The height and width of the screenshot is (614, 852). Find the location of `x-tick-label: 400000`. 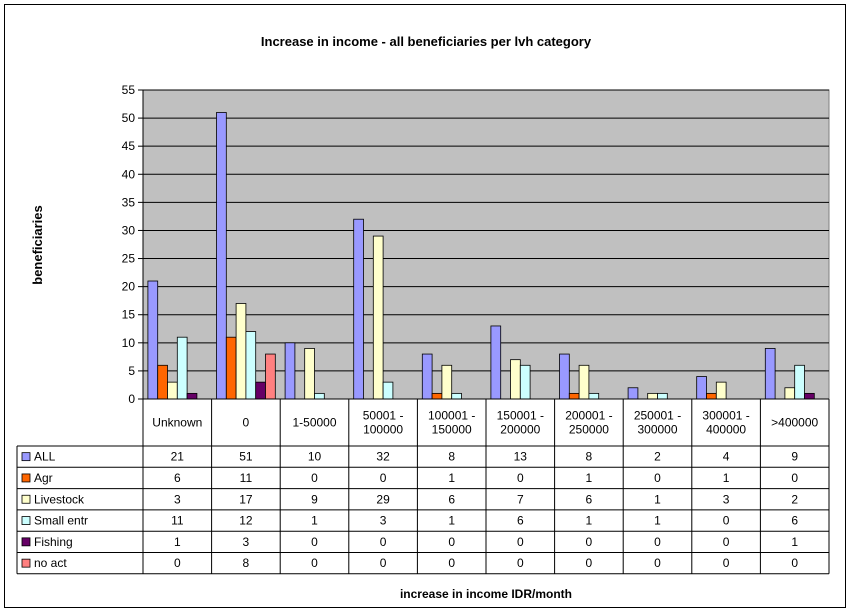

x-tick-label: 400000 is located at coordinates (726, 430).